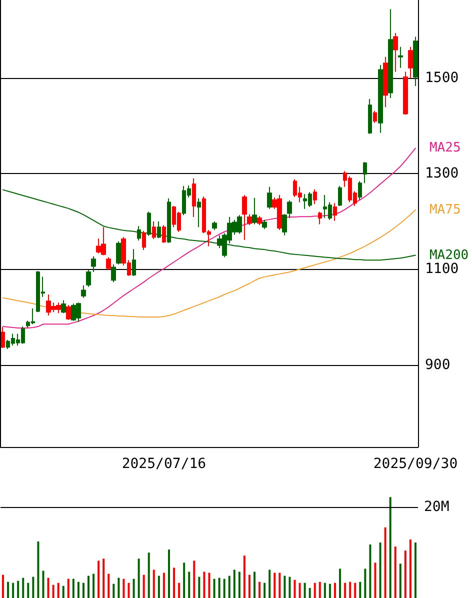  What do you see at coordinates (415, 464) in the screenshot?
I see `x-tick-label: 2025/09/30` at bounding box center [415, 464].